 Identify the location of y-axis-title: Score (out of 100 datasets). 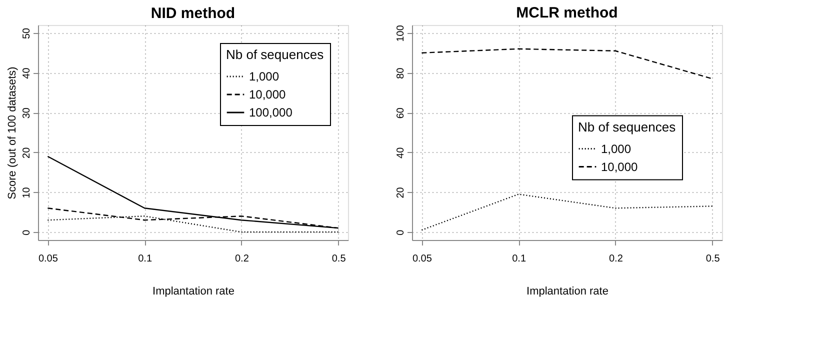
(12, 133).